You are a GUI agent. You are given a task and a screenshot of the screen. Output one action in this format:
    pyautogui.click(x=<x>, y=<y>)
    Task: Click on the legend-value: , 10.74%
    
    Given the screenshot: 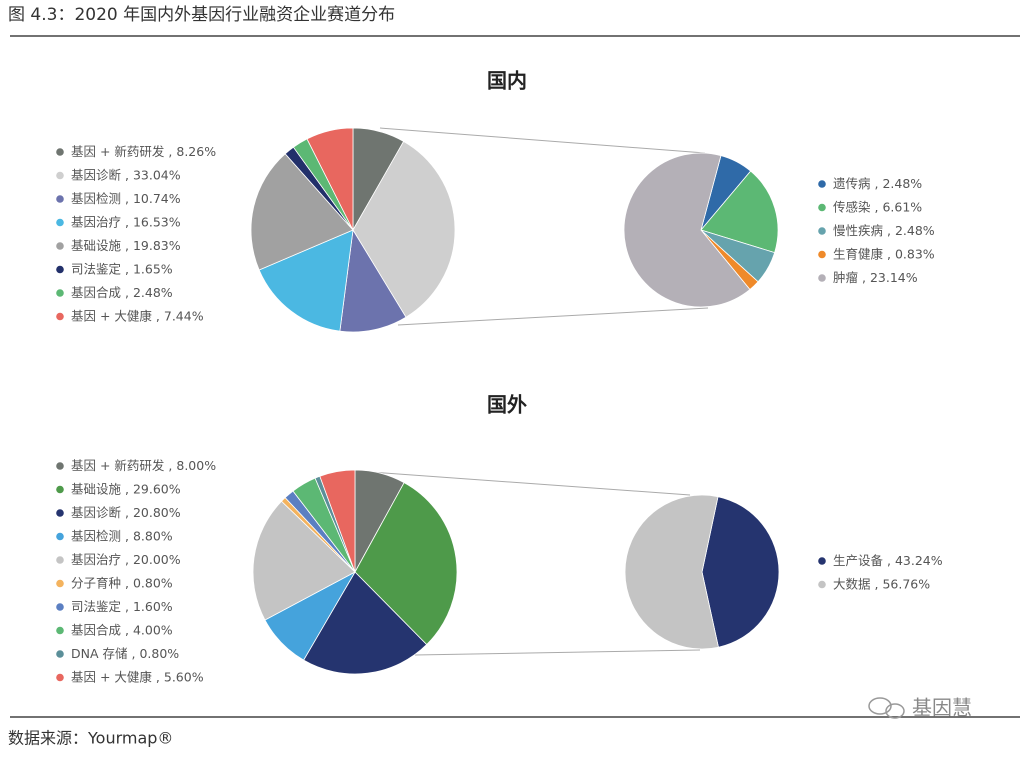 What is the action you would take?
    pyautogui.click(x=153, y=198)
    